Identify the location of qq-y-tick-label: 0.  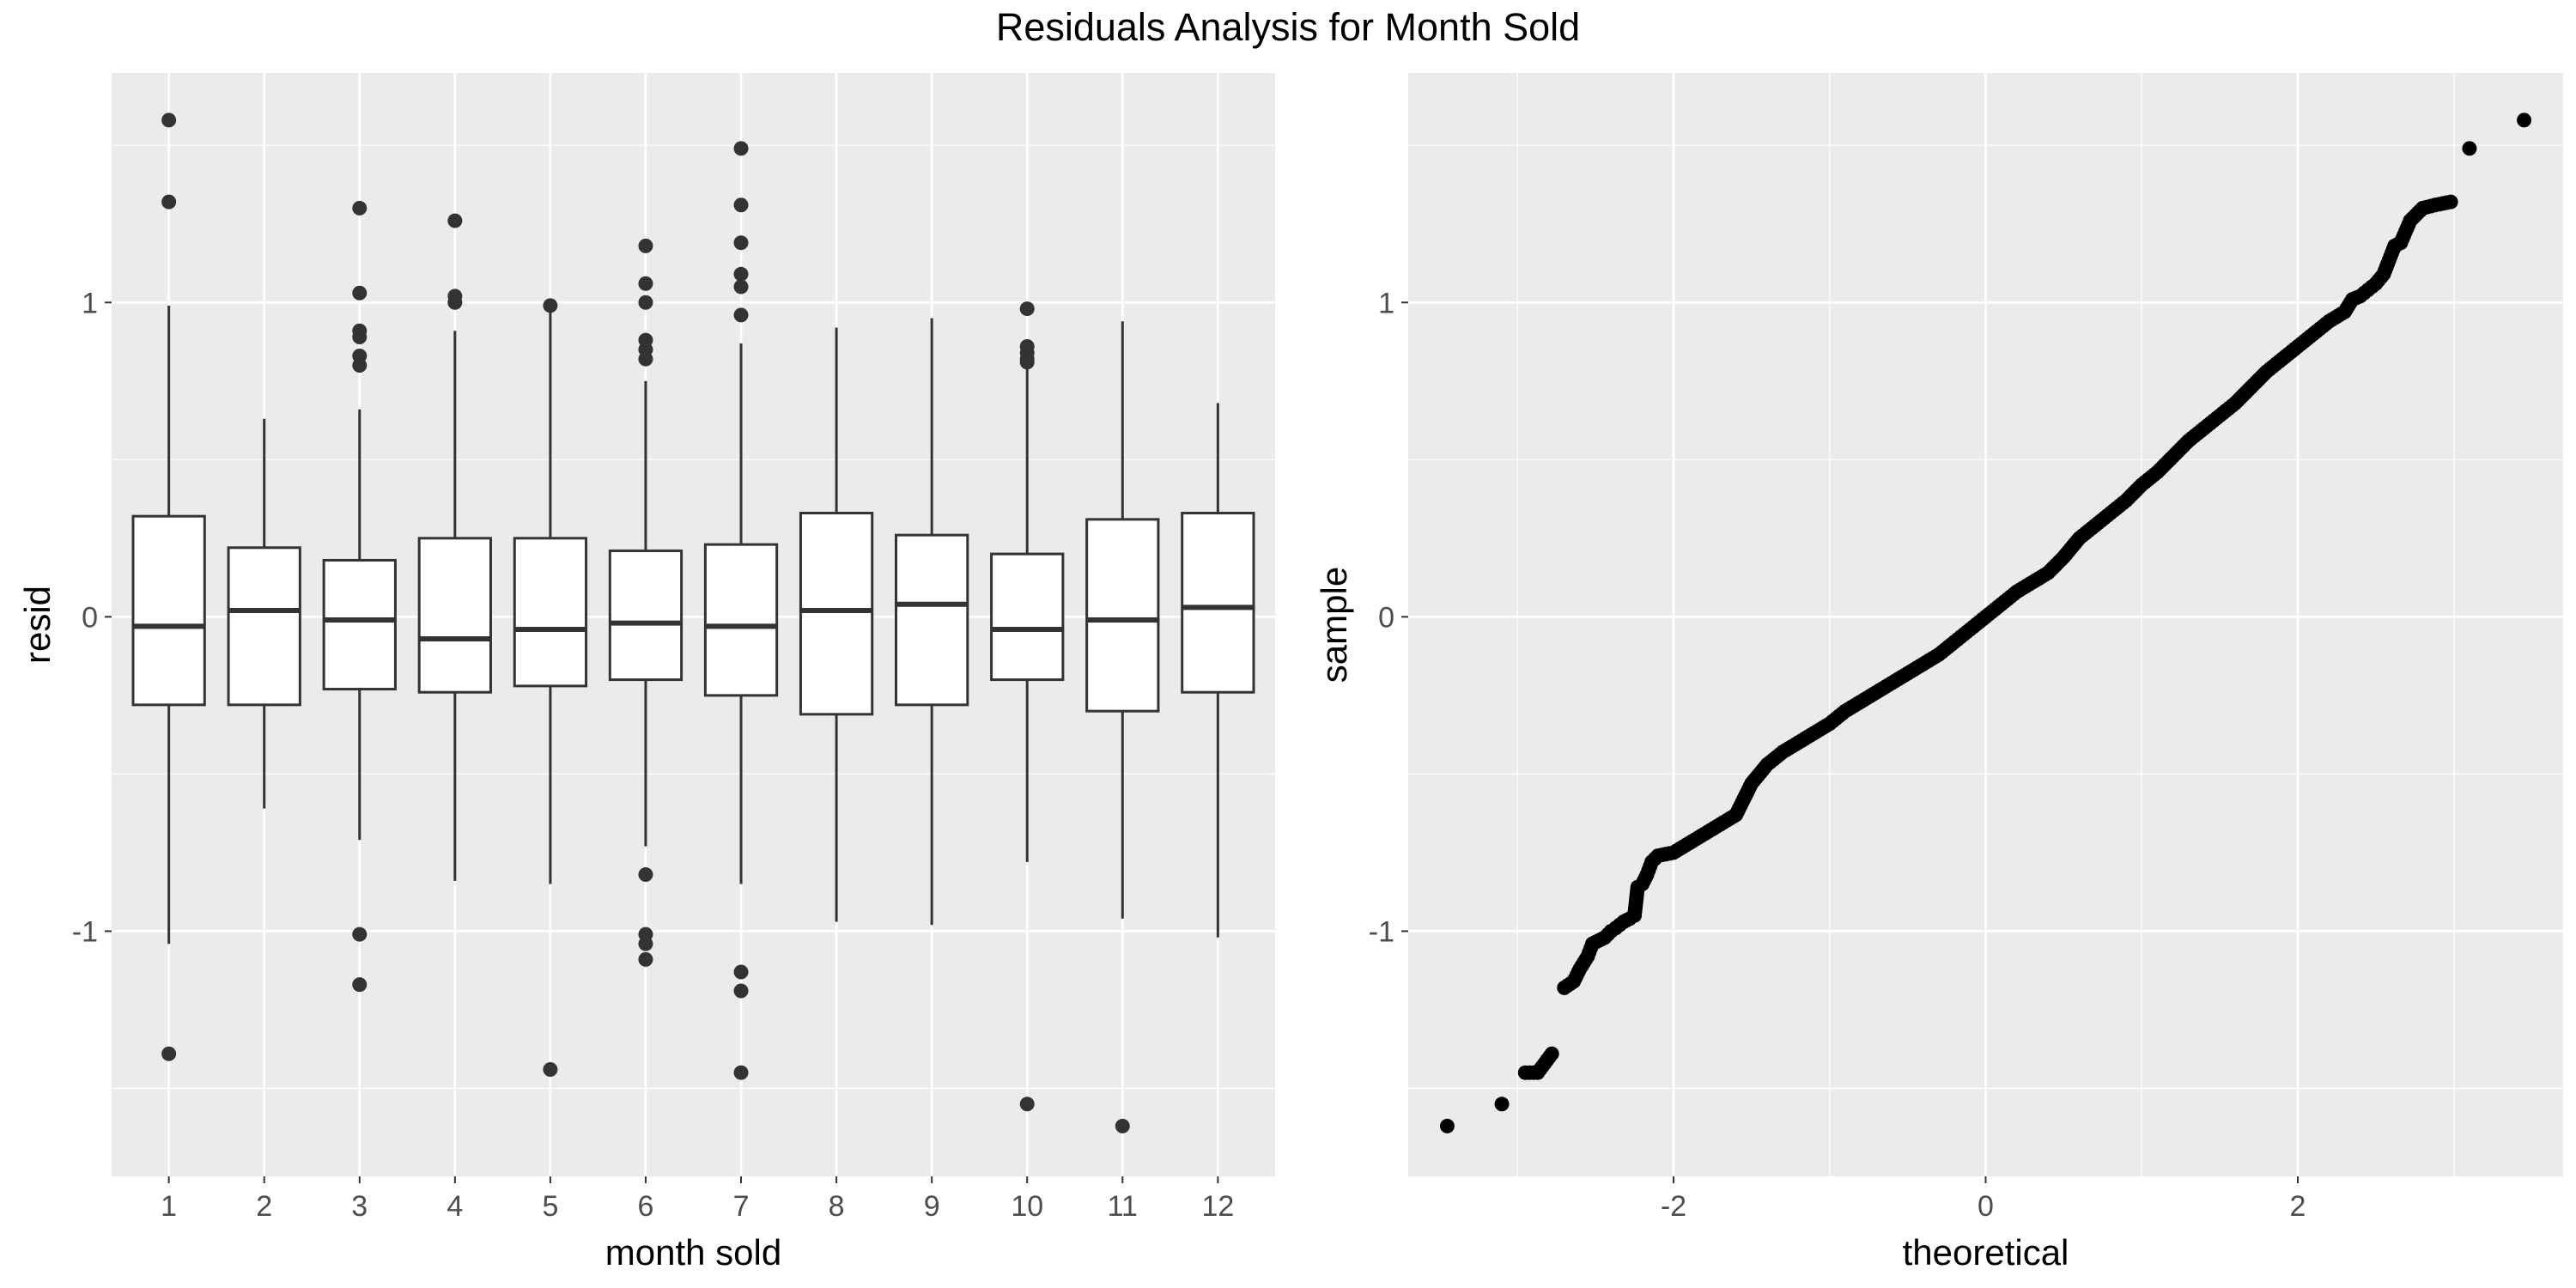
(1386, 618).